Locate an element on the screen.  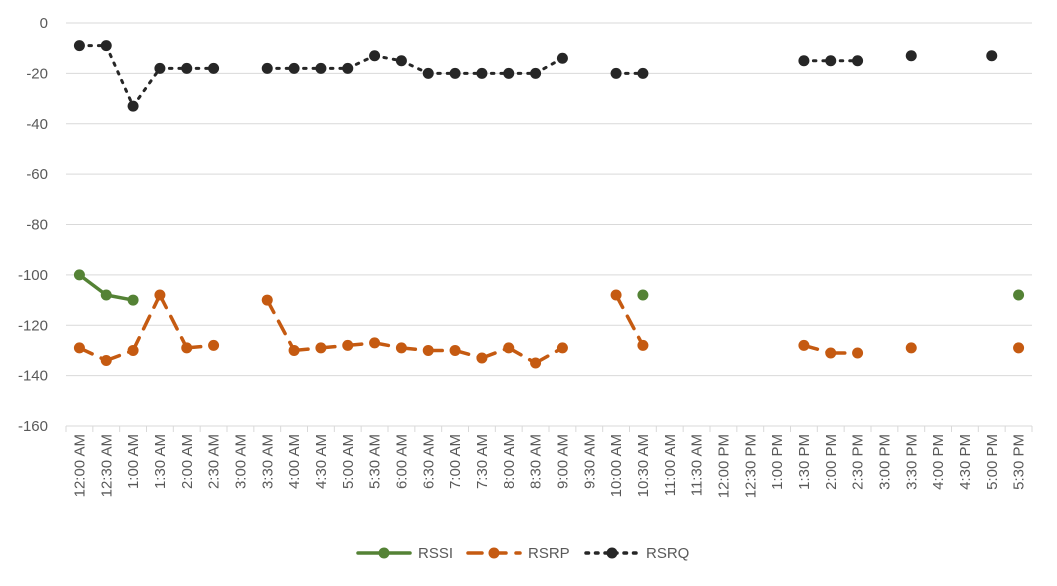
y-tick-label: 0 is located at coordinates (44, 23).